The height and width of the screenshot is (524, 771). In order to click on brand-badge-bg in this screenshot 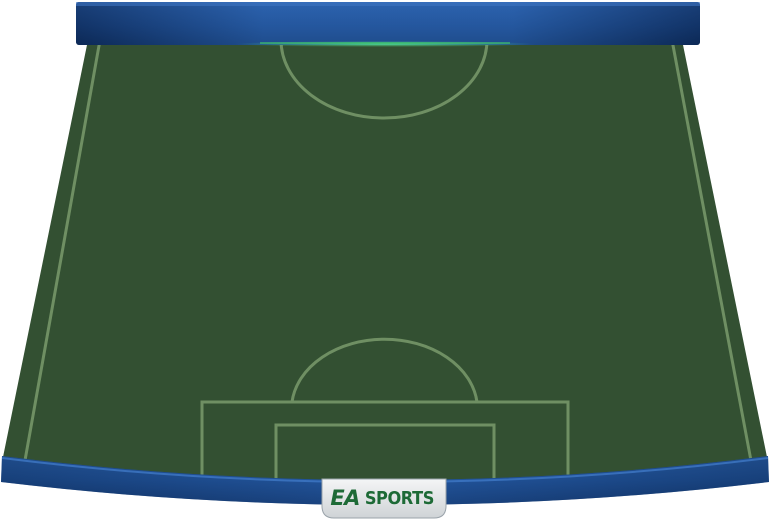, I will do `click(384, 498)`.